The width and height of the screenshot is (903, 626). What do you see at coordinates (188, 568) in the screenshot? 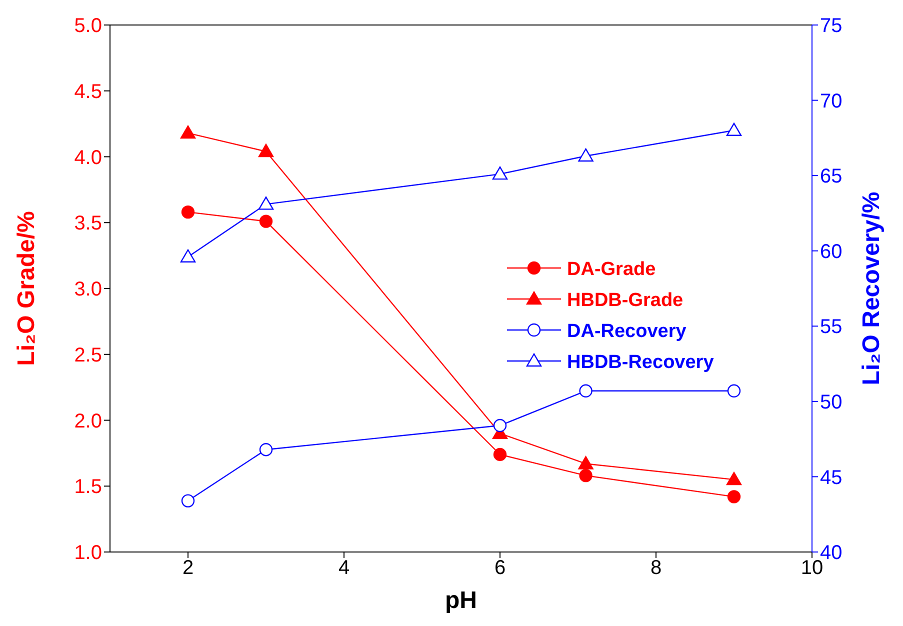
I see `x-tick-label: 2` at bounding box center [188, 568].